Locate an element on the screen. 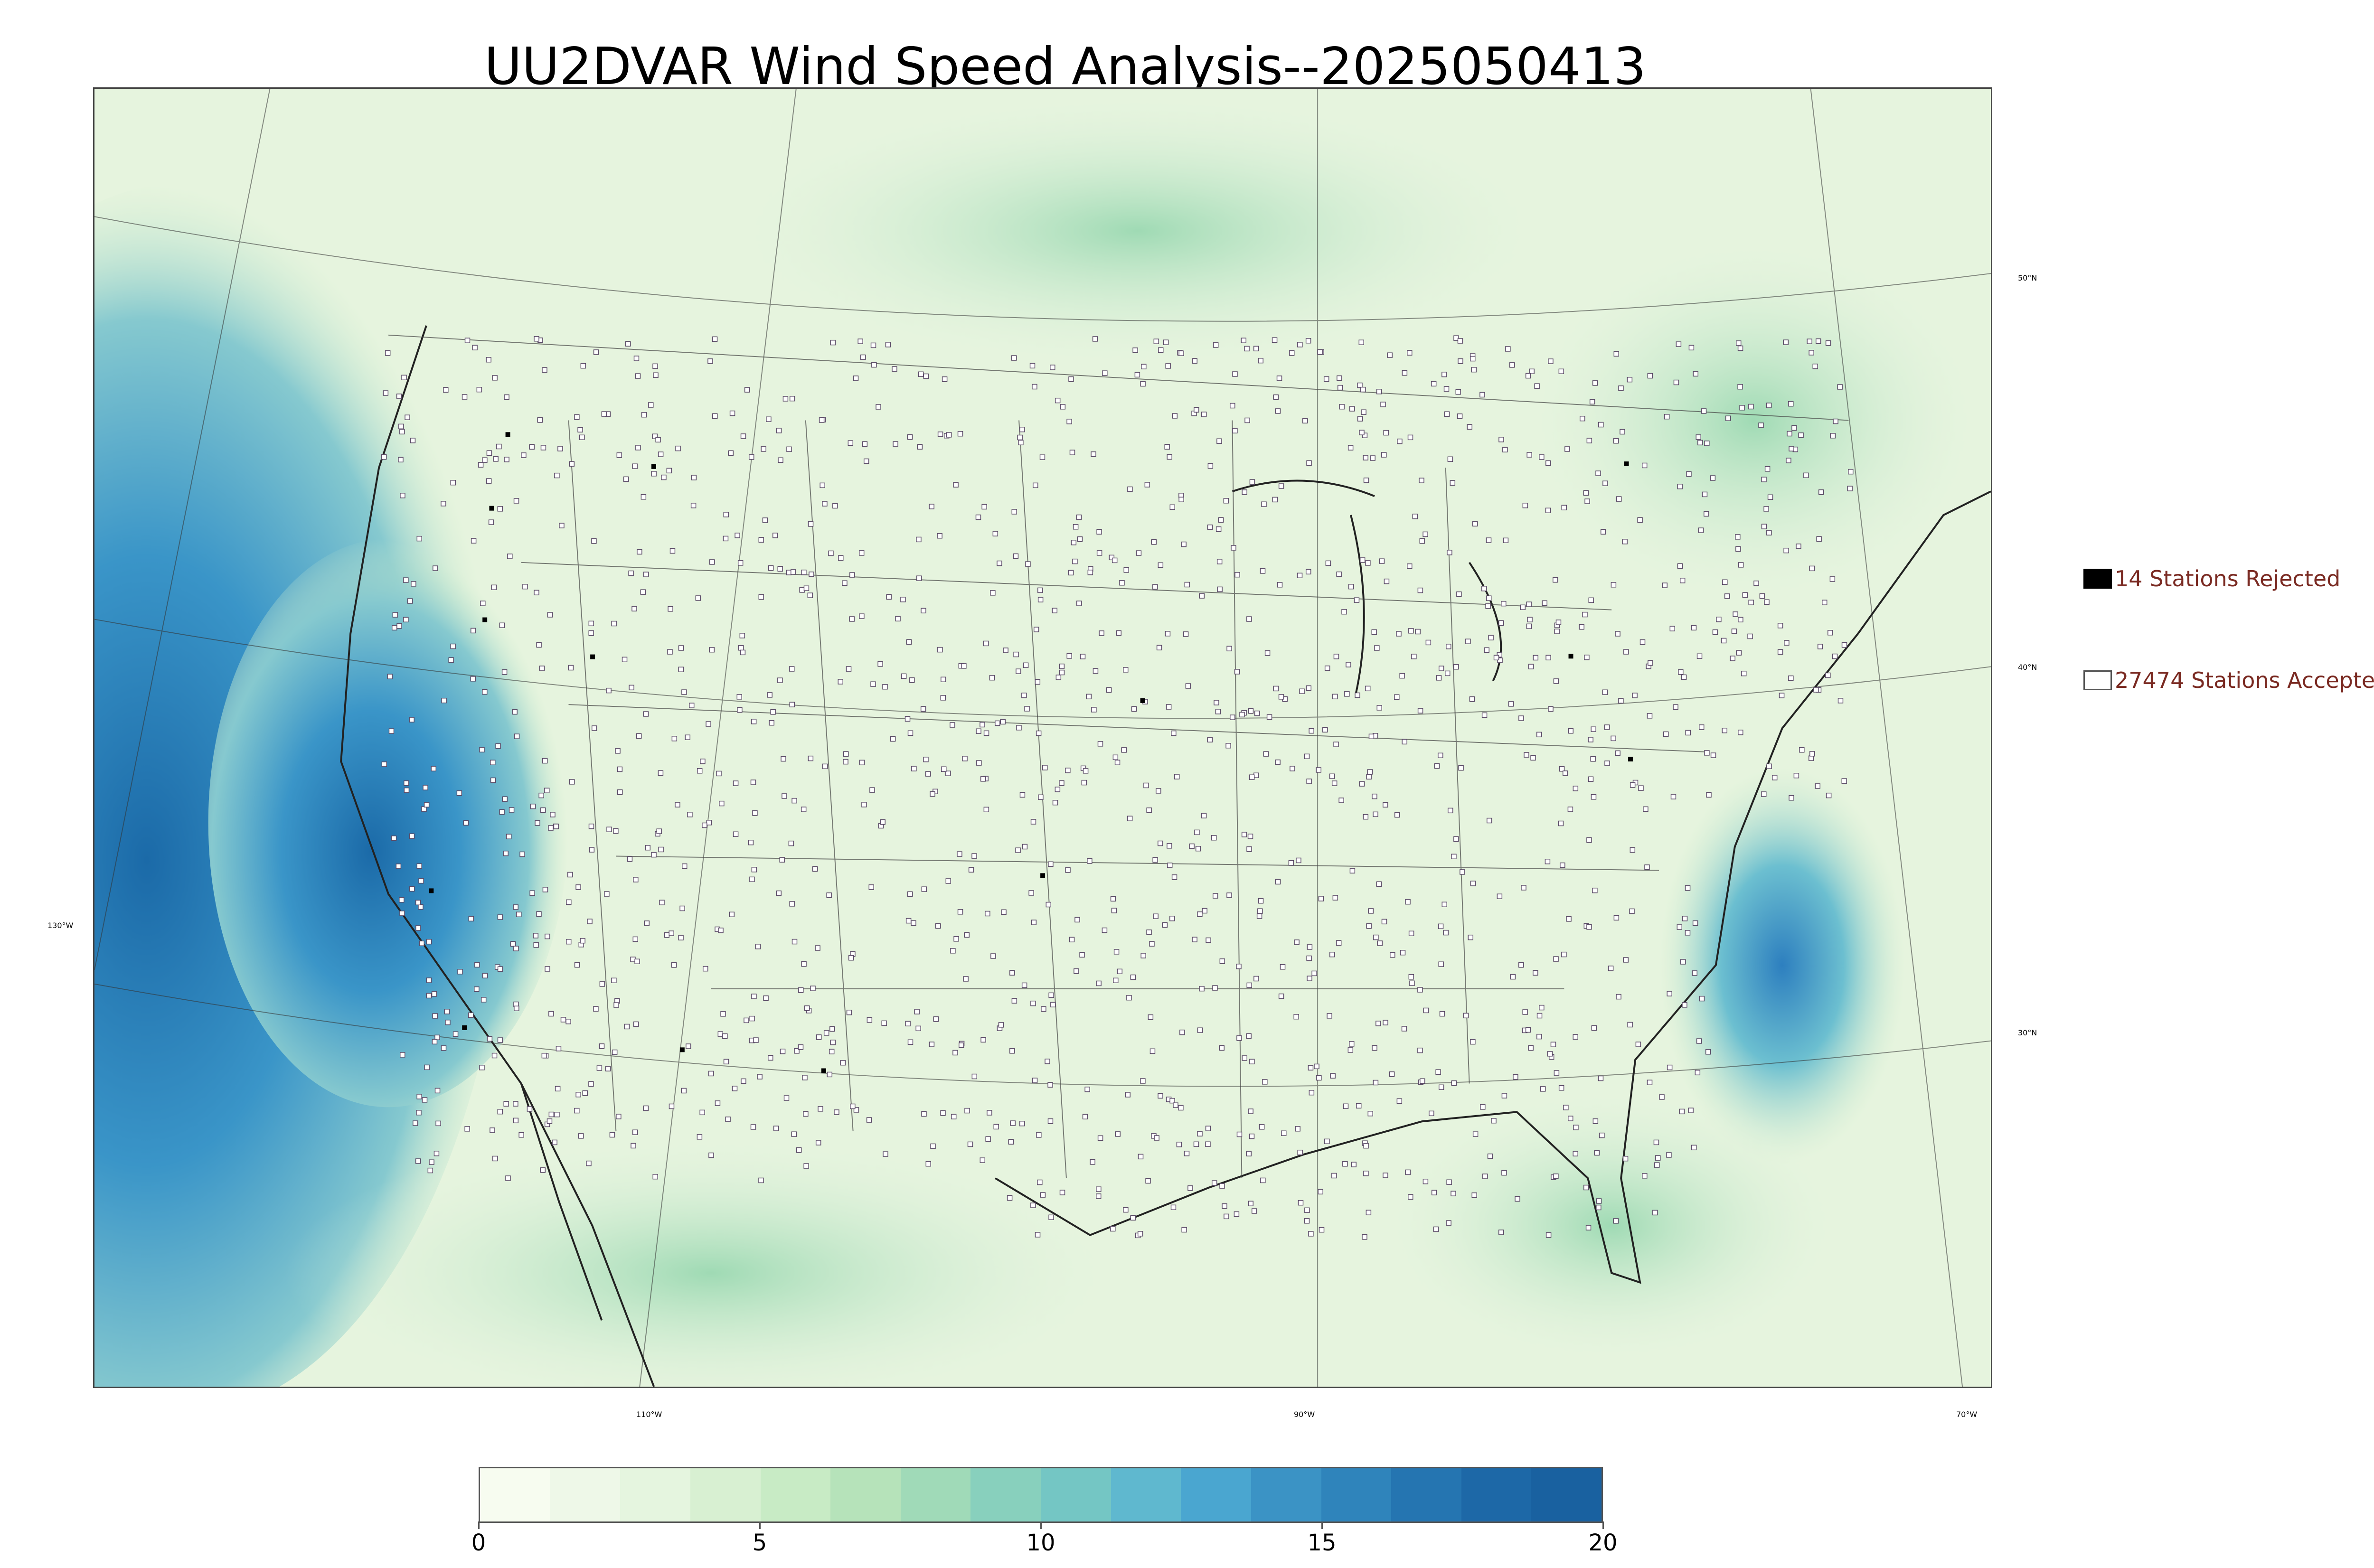 This screenshot has width=2374, height=1568. lat-label-50n: 50°N is located at coordinates (2027, 278).